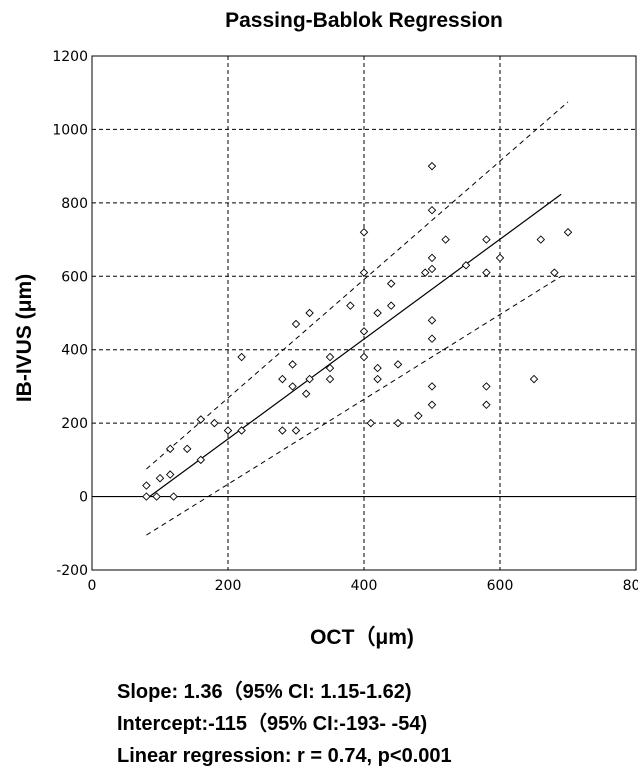 This screenshot has width=638, height=772. I want to click on x-tick-labels: 0 200 400 600 800, so click(363, 586).